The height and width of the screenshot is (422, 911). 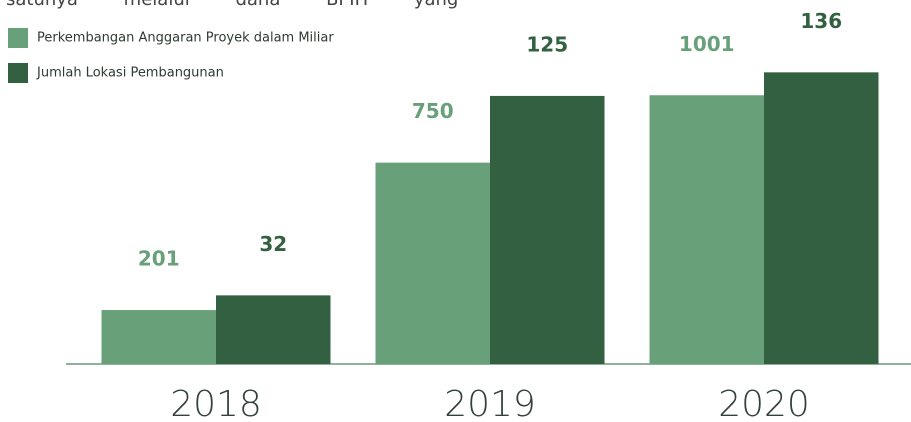 What do you see at coordinates (547, 44) in the screenshot?
I see `value-label: 125` at bounding box center [547, 44].